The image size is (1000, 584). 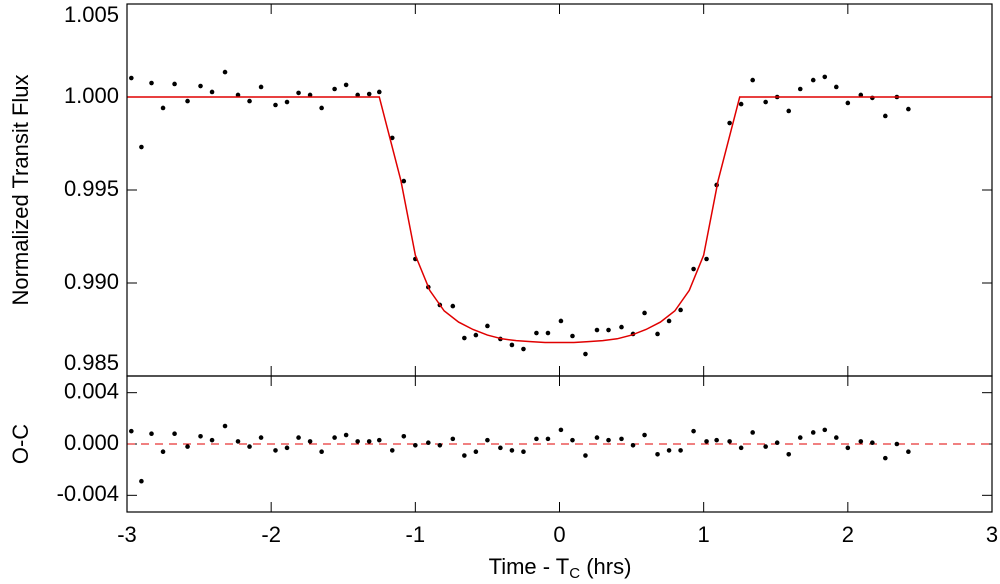 I want to click on y-tick-label: 1.000, so click(x=91, y=95).